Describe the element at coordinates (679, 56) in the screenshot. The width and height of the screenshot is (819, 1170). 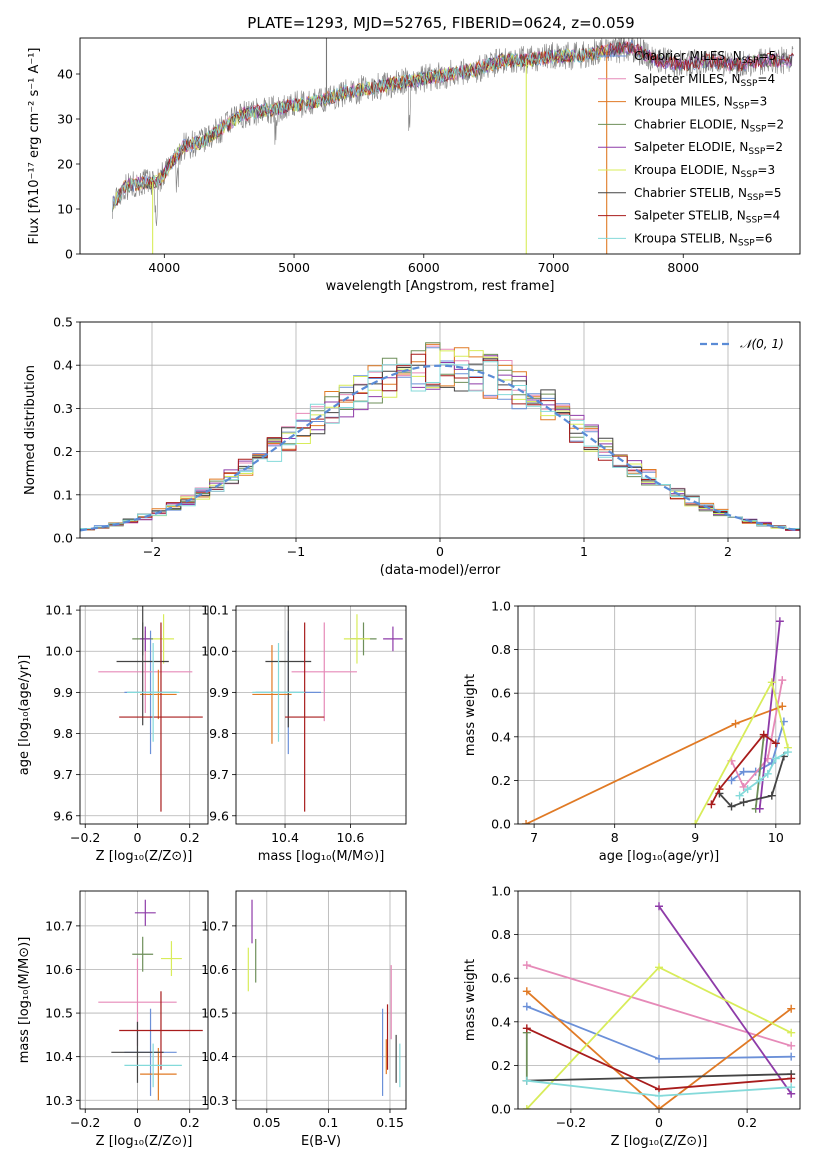
I see `legend-model: Chabrier MILES` at that location.